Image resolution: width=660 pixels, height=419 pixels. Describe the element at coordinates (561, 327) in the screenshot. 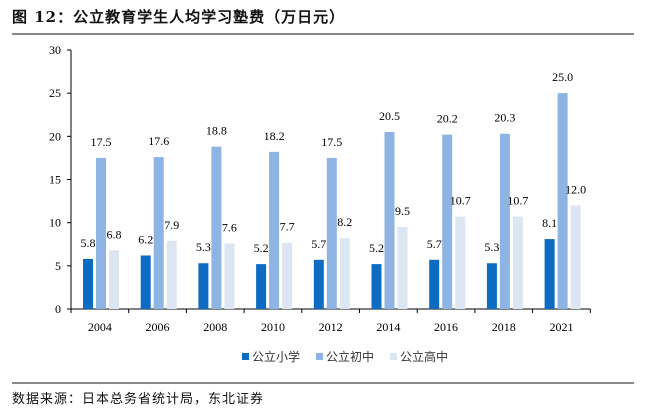

I see `x-tick-label: 2021` at that location.